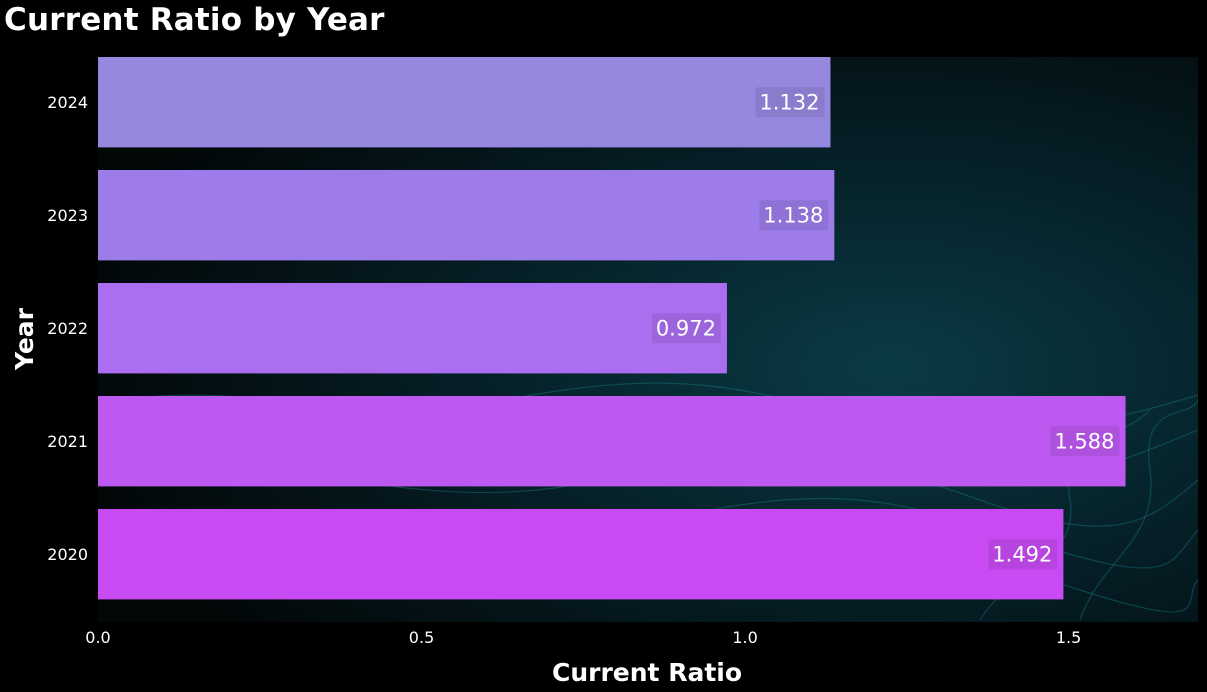 The width and height of the screenshot is (1207, 692). I want to click on data-label-background-2021, so click(1085, 441).